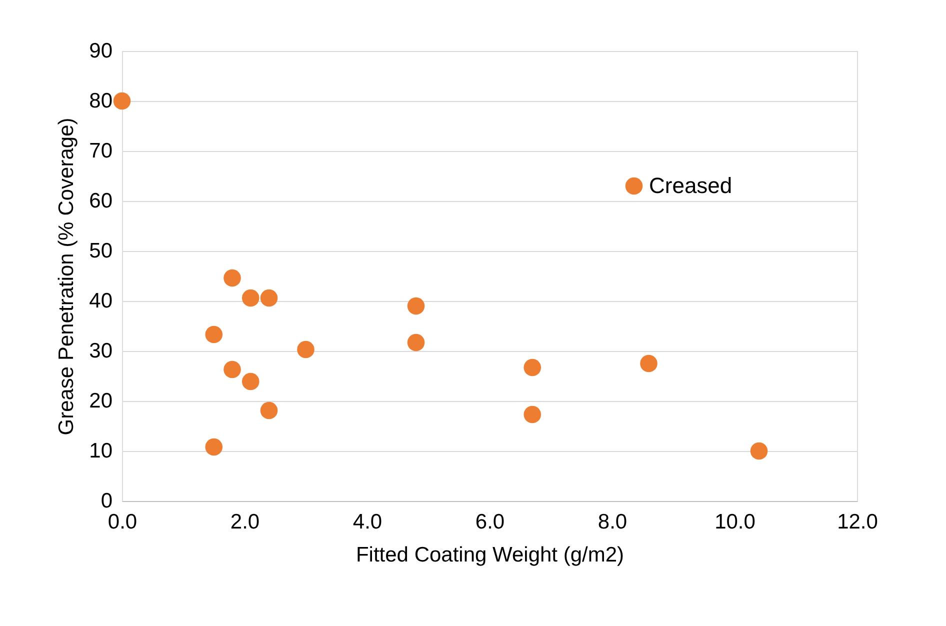  Describe the element at coordinates (690, 185) in the screenshot. I see `legend-label: Creased` at that location.